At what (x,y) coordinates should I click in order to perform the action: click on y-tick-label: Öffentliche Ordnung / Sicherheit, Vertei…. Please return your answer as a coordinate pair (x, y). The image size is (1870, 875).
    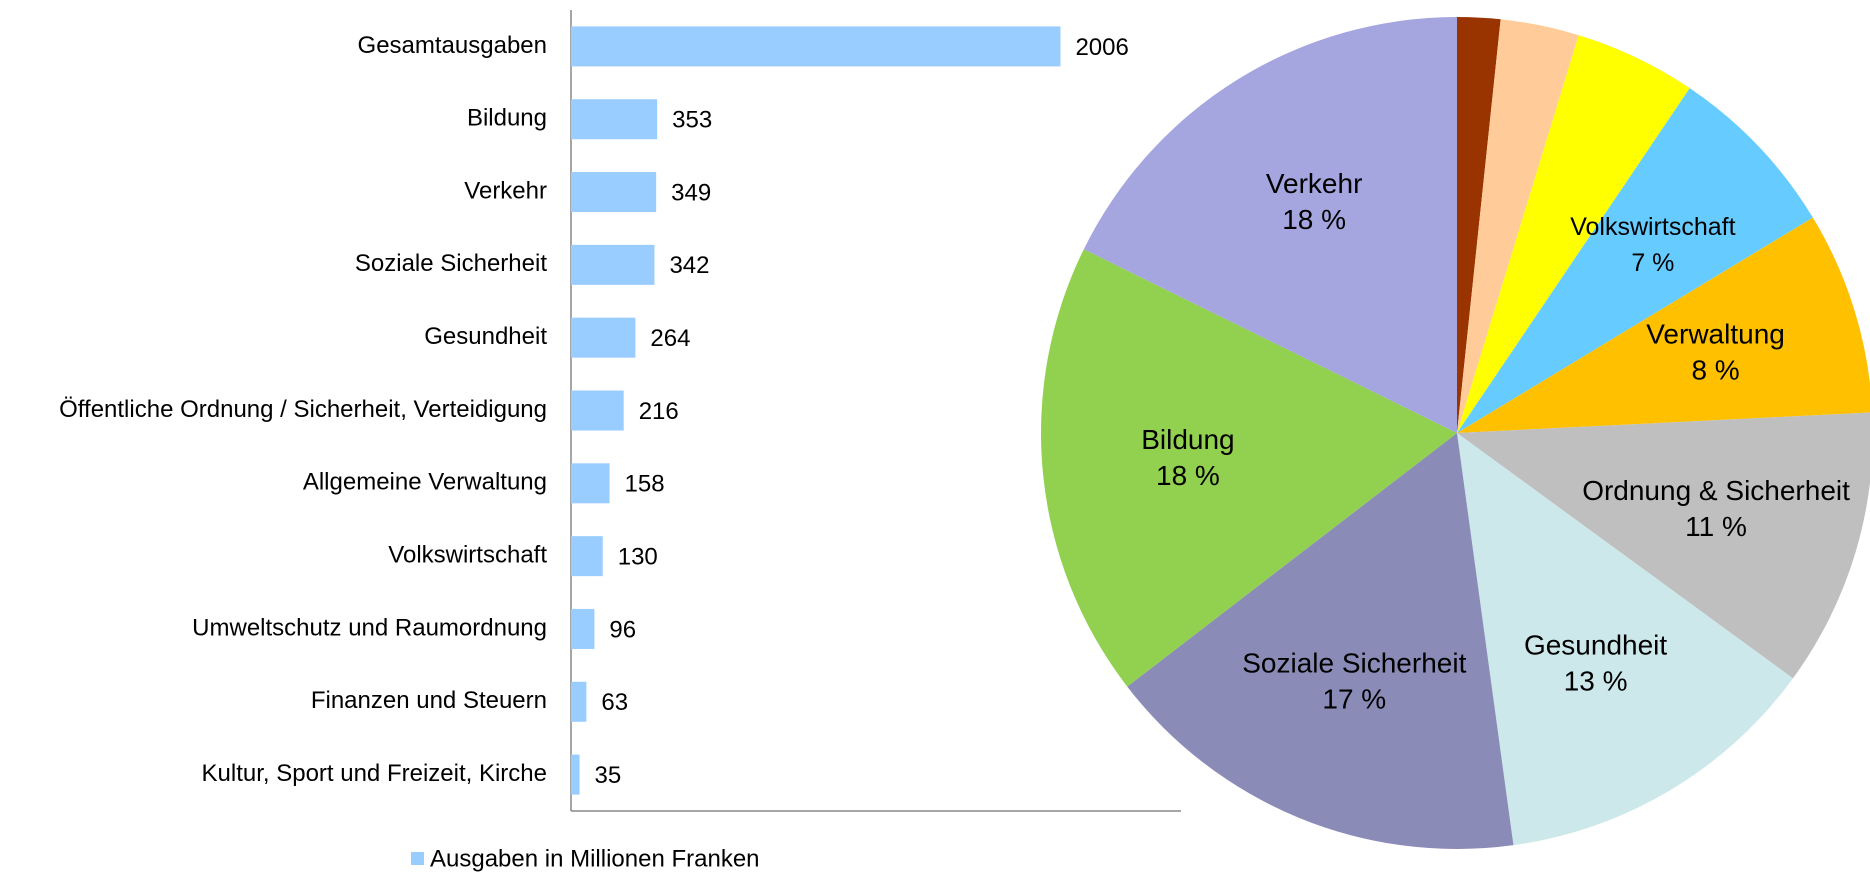
    Looking at the image, I should click on (303, 409).